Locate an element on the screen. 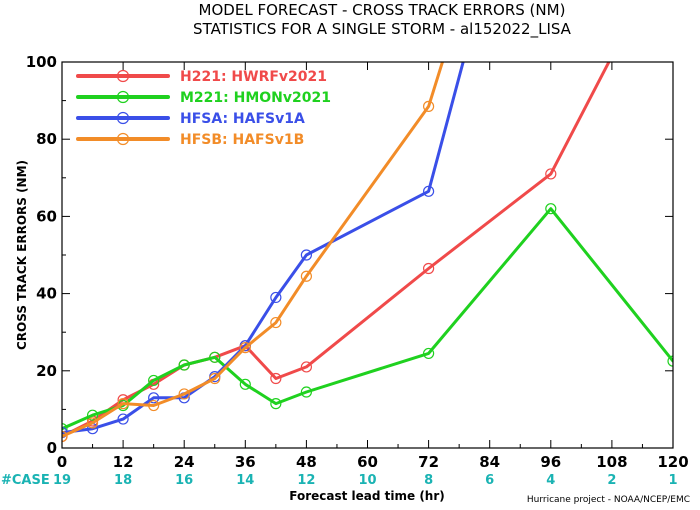  case-count: 4 is located at coordinates (550, 480).